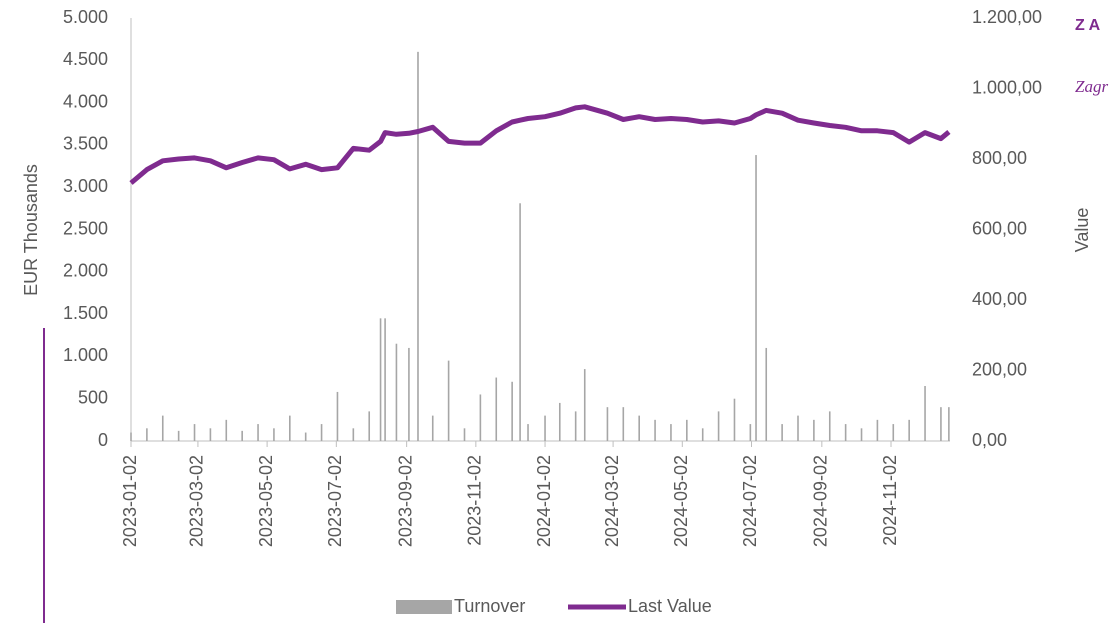 This screenshot has height=623, width=1115. I want to click on y-tick-label: 0, so click(103, 440).